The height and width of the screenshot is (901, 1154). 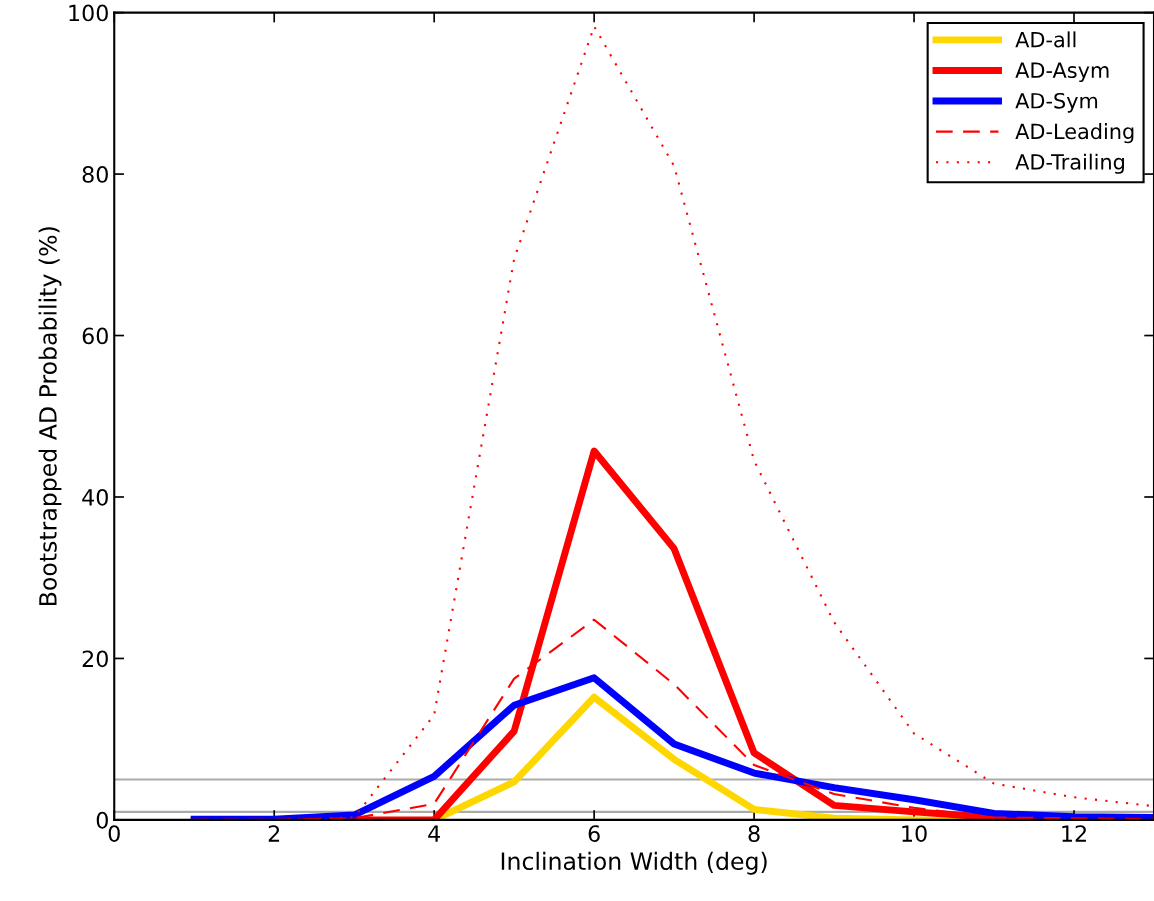 I want to click on legend-label: AD-Trailing, so click(x=1069, y=163).